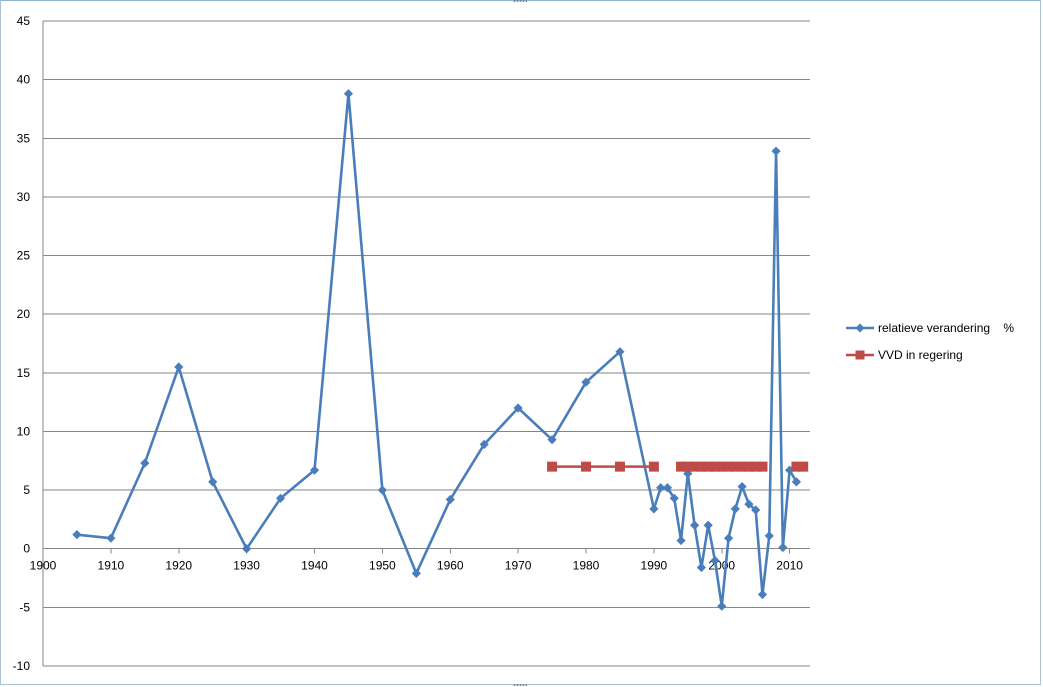 The width and height of the screenshot is (1043, 687). Describe the element at coordinates (24, 431) in the screenshot. I see `y-tick-label: 10` at that location.